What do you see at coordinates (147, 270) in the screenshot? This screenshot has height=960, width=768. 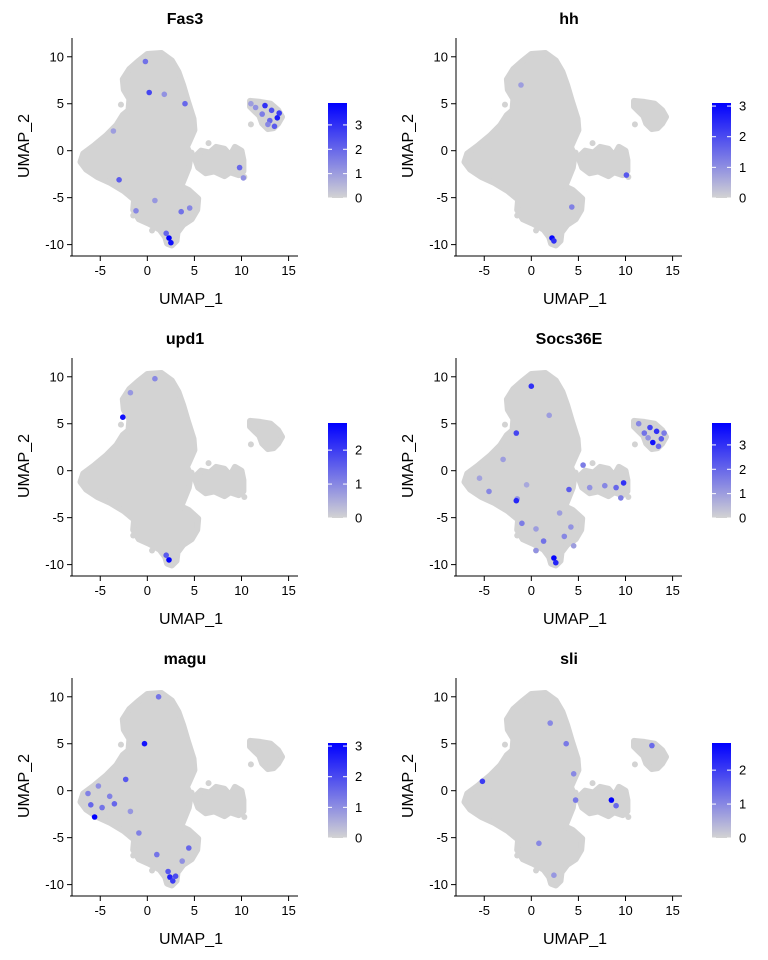 I see `x-tick-label: 0` at bounding box center [147, 270].